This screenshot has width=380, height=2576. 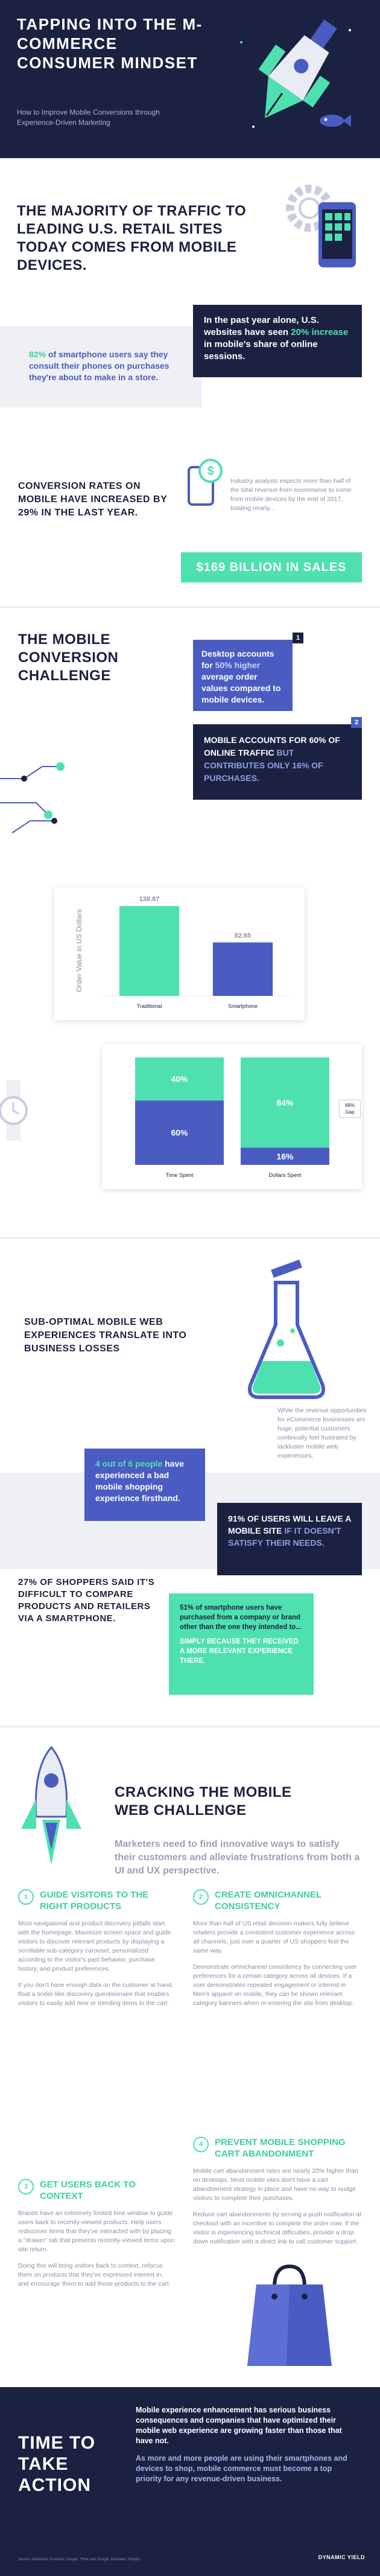 What do you see at coordinates (261, 350) in the screenshot?
I see `box-text: in mobile's share of online sessions.` at bounding box center [261, 350].